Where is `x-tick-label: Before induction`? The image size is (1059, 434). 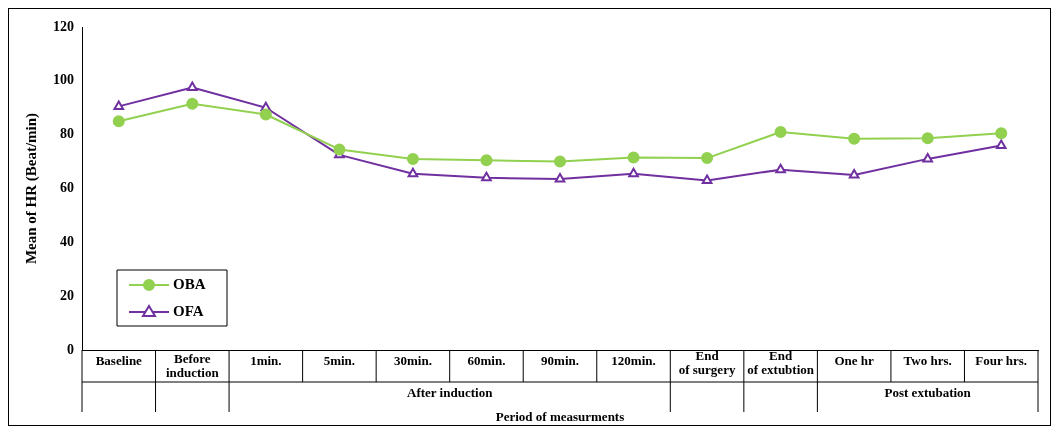
x-tick-label: Before induction is located at coordinates (192, 366).